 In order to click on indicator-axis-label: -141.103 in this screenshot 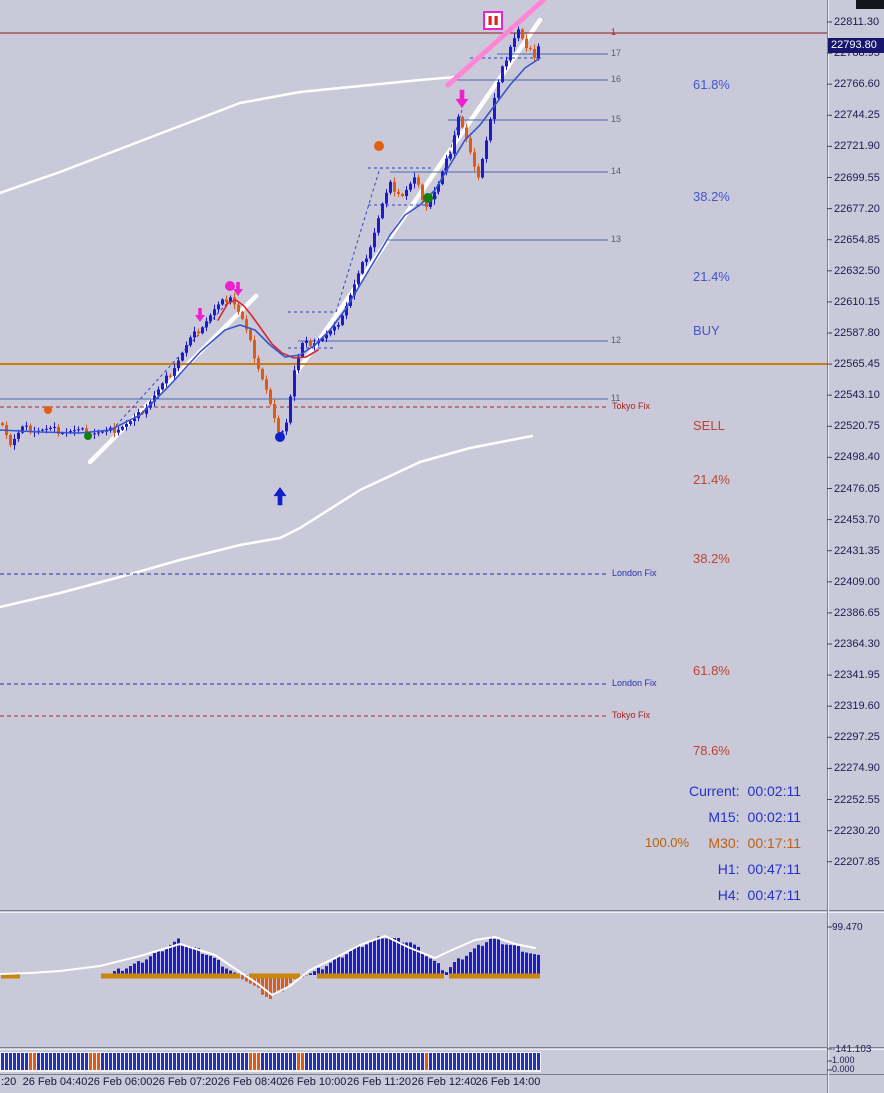, I will do `click(852, 1049)`.